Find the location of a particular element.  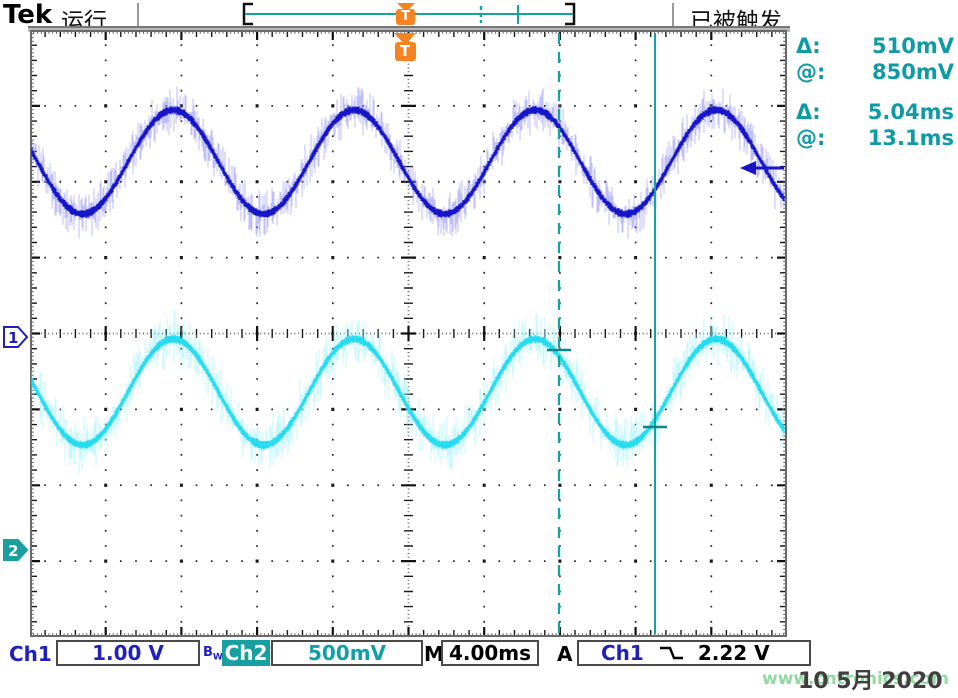

ch1-marker-label: 1 is located at coordinates (13, 338).